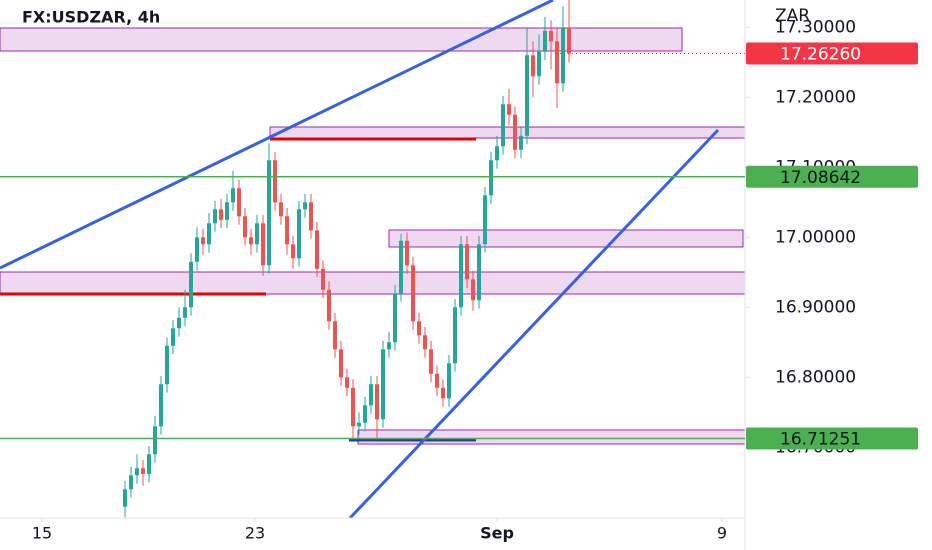  Describe the element at coordinates (792, 16) in the screenshot. I see `currency: ZAR` at that location.